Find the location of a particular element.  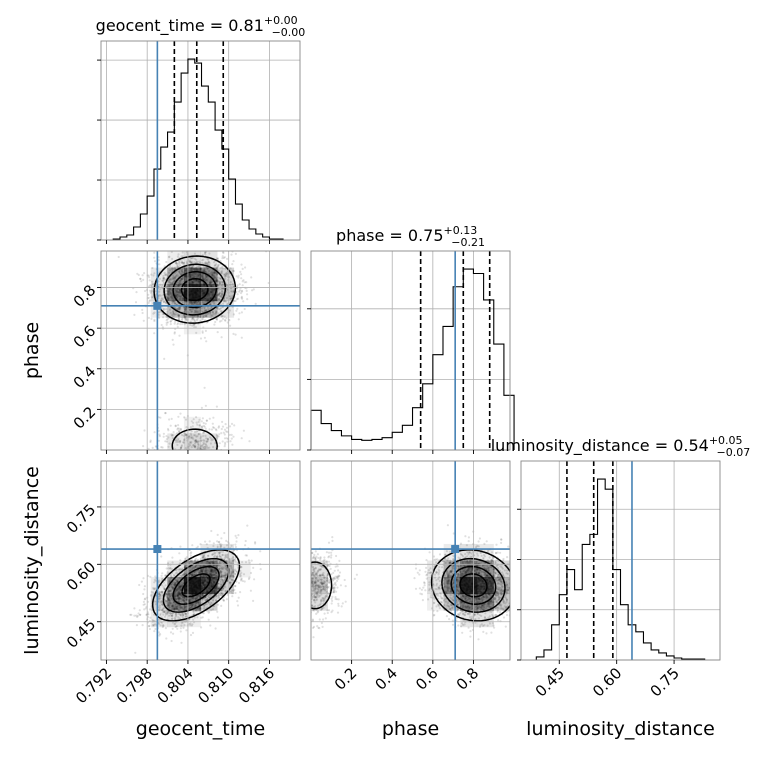

marginal-title: geocent_time = 0.81+0.00−0.00 is located at coordinates (201, 26).